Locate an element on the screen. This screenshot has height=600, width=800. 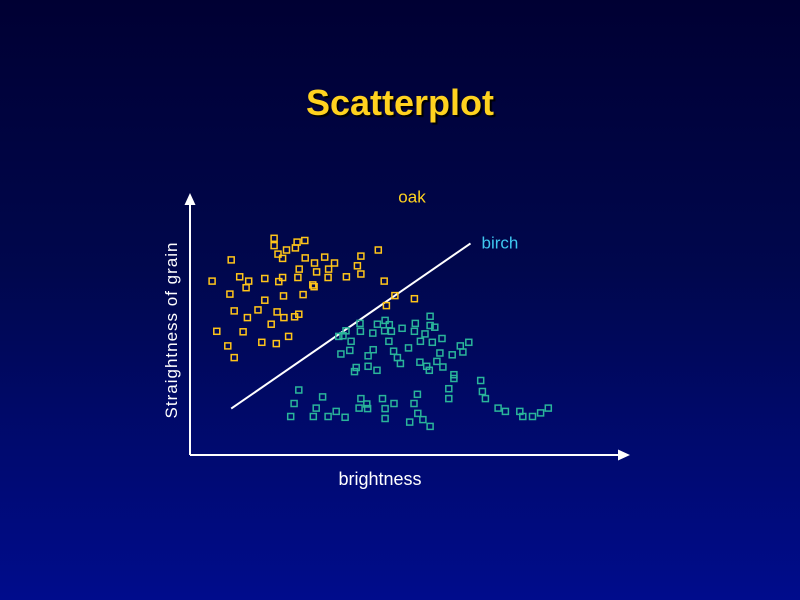
data-points is located at coordinates (380, 332).